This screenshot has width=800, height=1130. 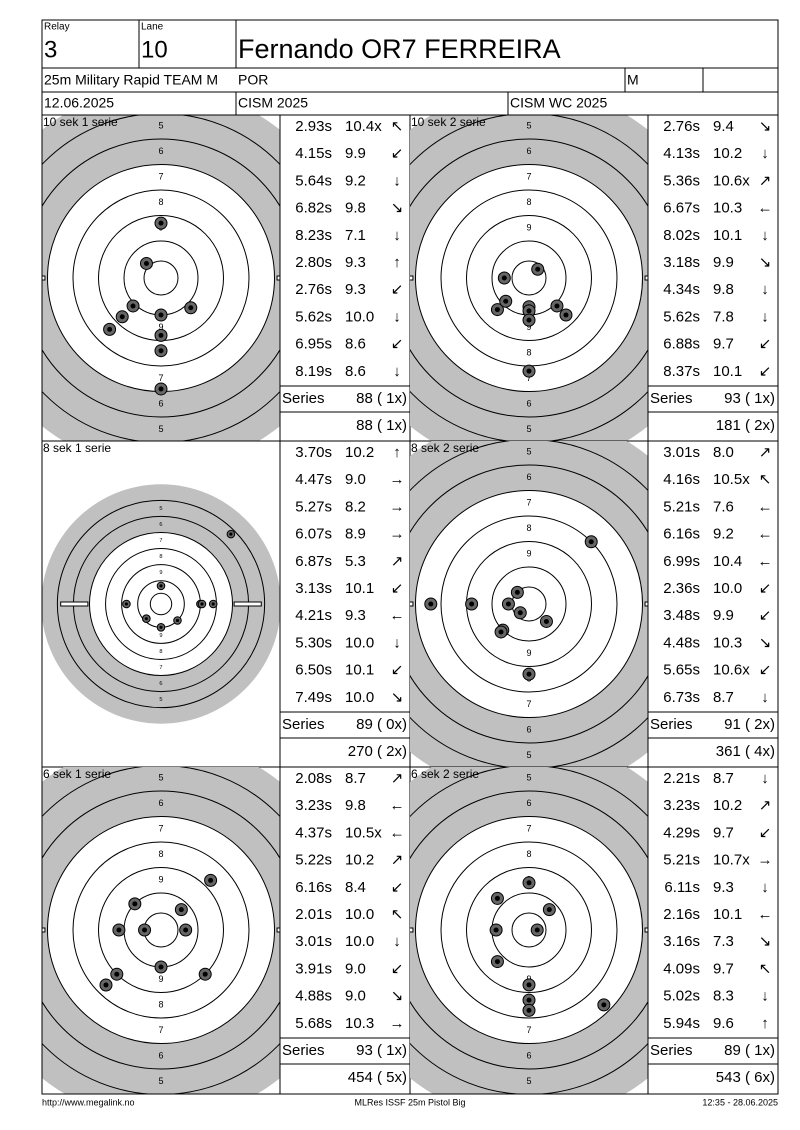 I want to click on shot-time: 4.47s, so click(x=313, y=479).